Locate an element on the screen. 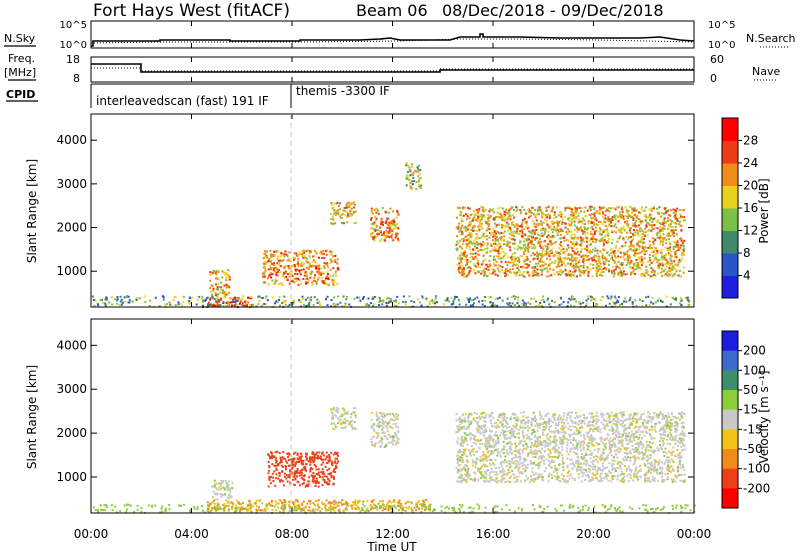 This screenshot has width=800, height=554. date-range: 08/Dec/2018 - 09/Dec/2018 is located at coordinates (553, 10).